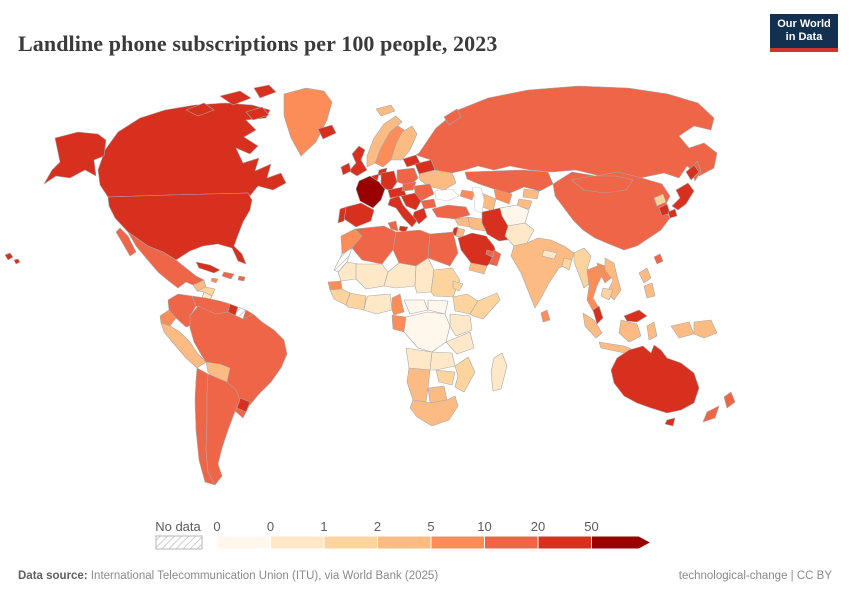  I want to click on country-uzbekistan, so click(503, 196).